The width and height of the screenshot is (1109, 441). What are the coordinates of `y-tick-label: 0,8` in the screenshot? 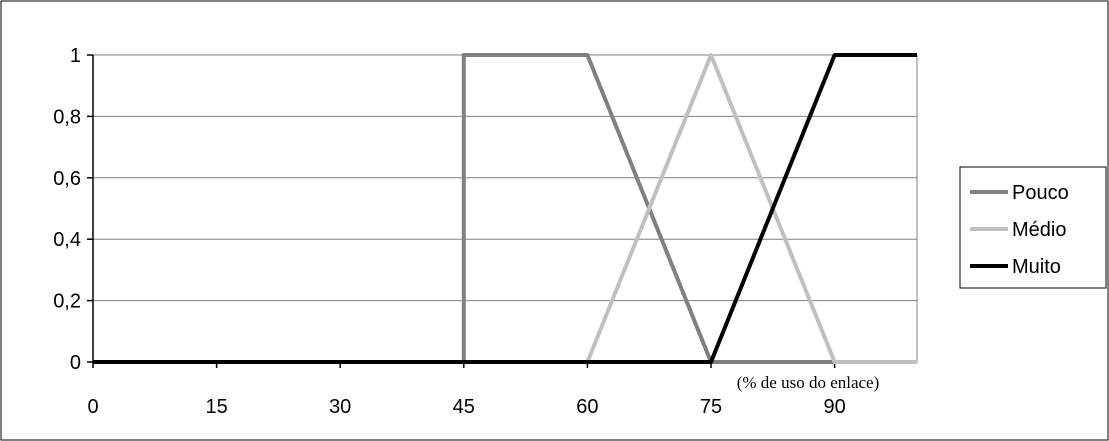 It's located at (67, 117).